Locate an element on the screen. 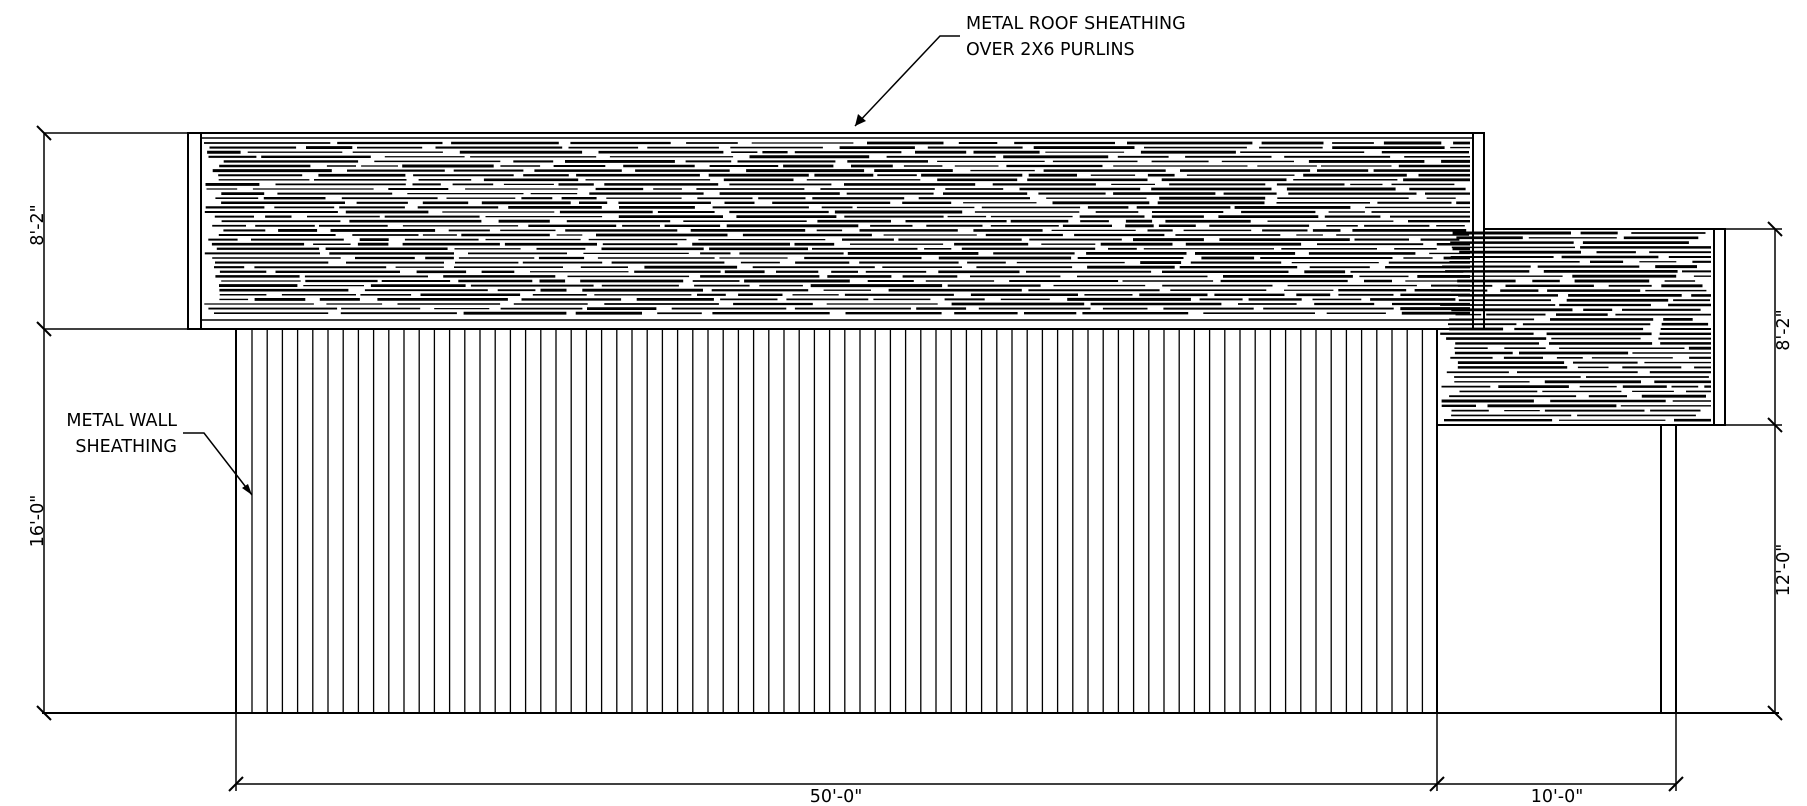 Image resolution: width=1807 pixels, height=806 pixels. roof-callout-line2: OVER 2X6 PURLINS is located at coordinates (1050, 50).